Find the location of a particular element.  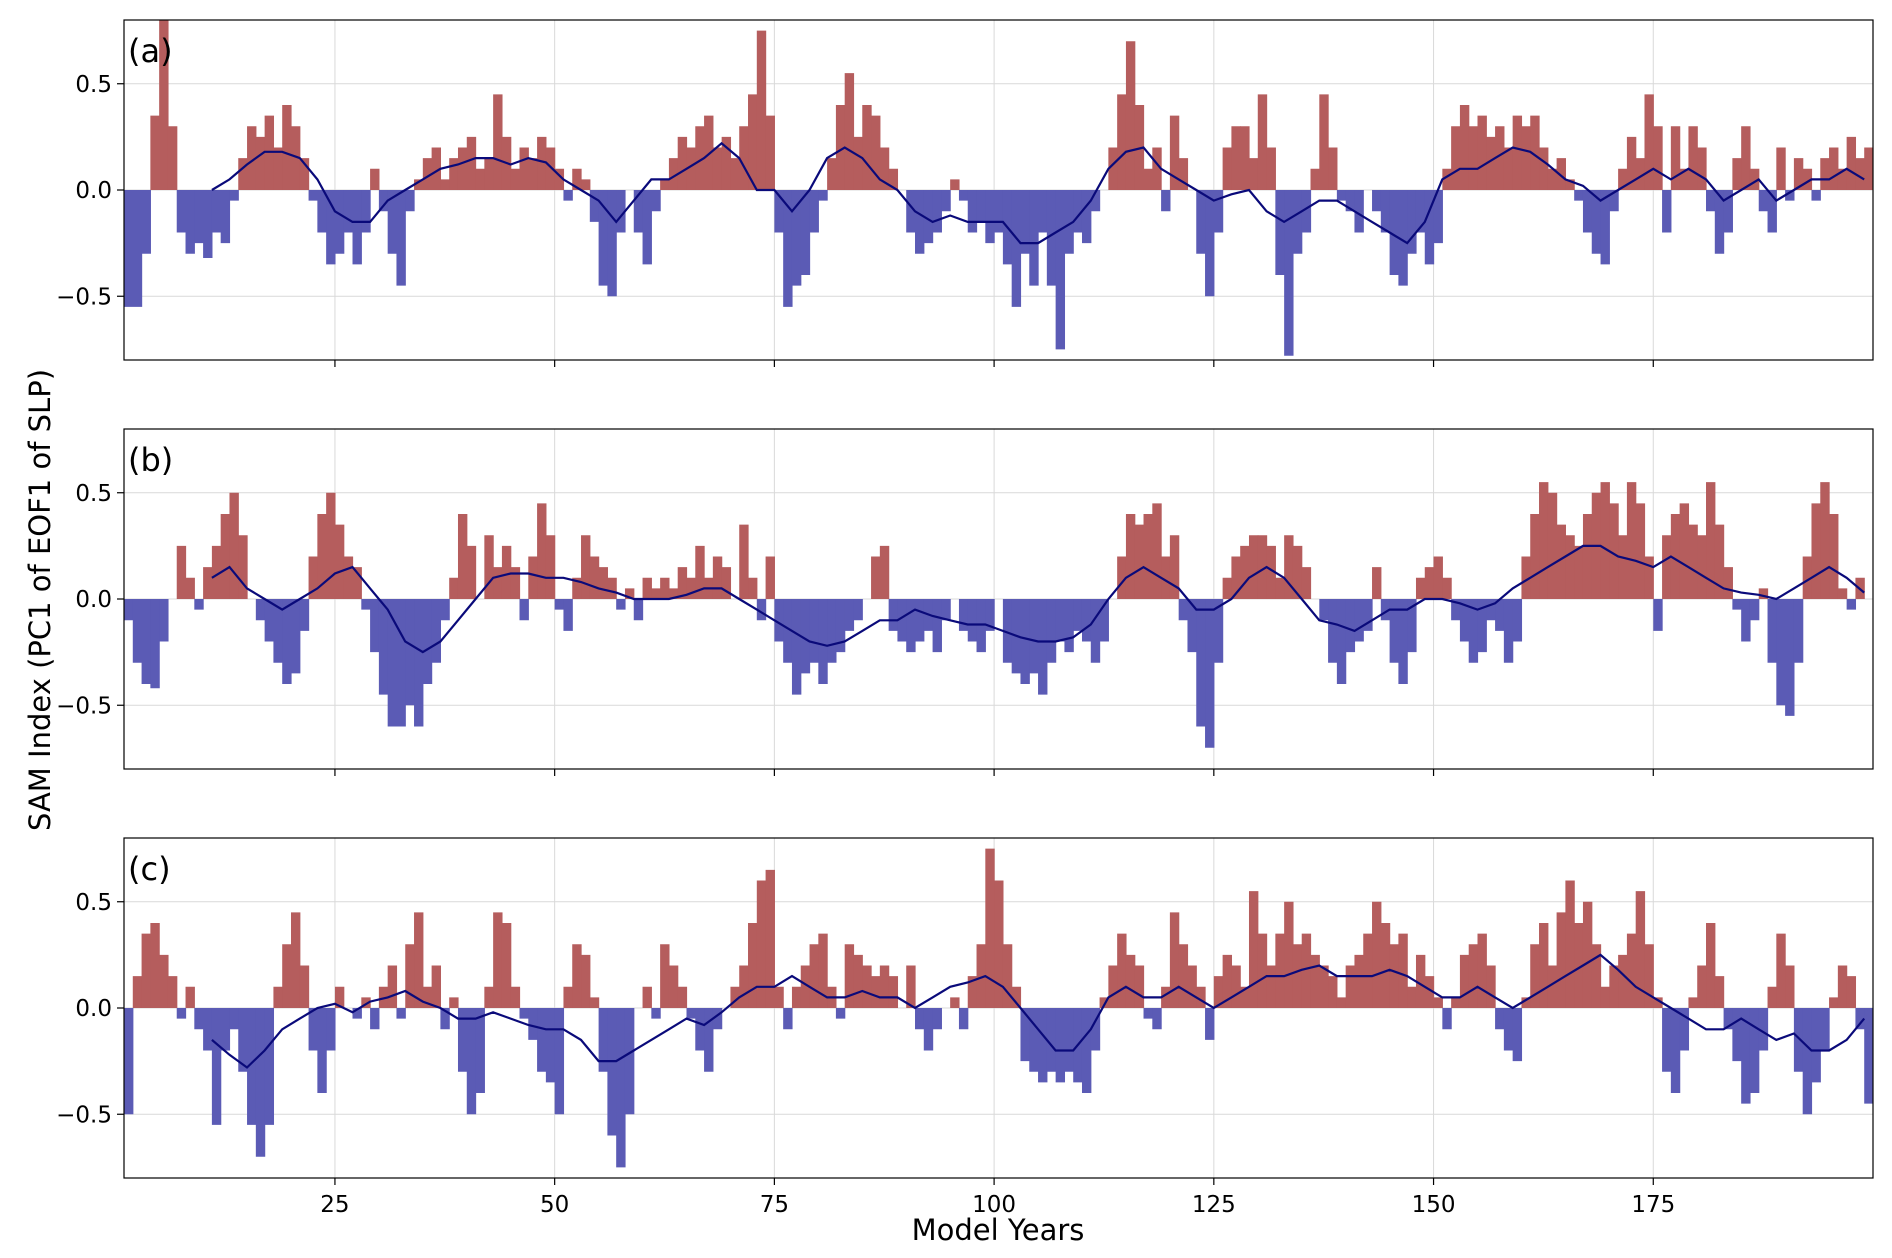

y-tick-label: 0.5 is located at coordinates (93, 85).